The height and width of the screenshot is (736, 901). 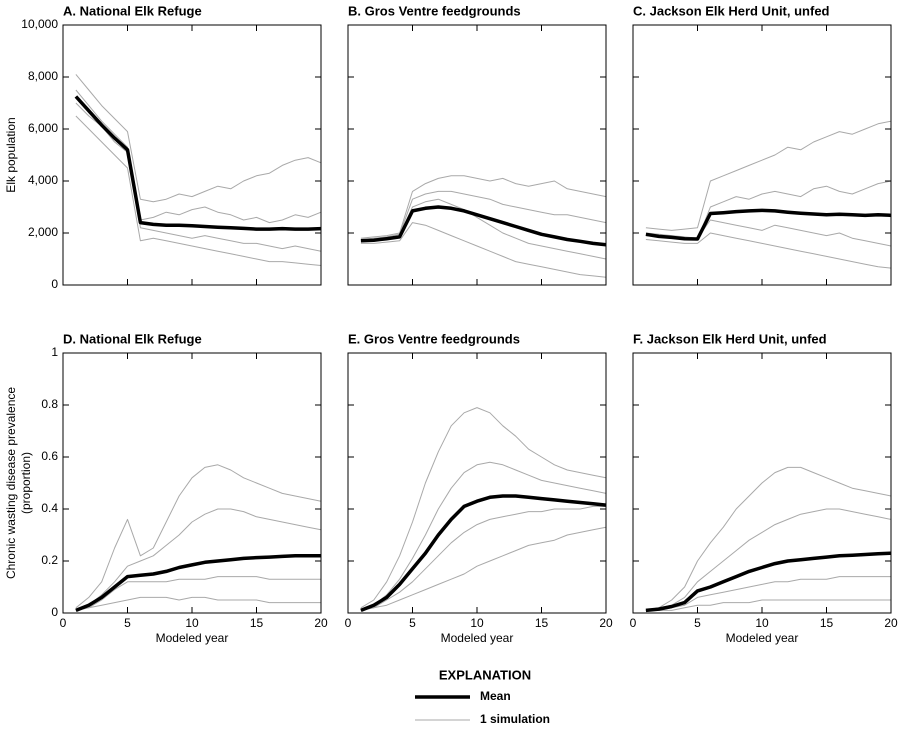 I want to click on panel-title: A. National Elk Refuge, so click(x=132, y=10).